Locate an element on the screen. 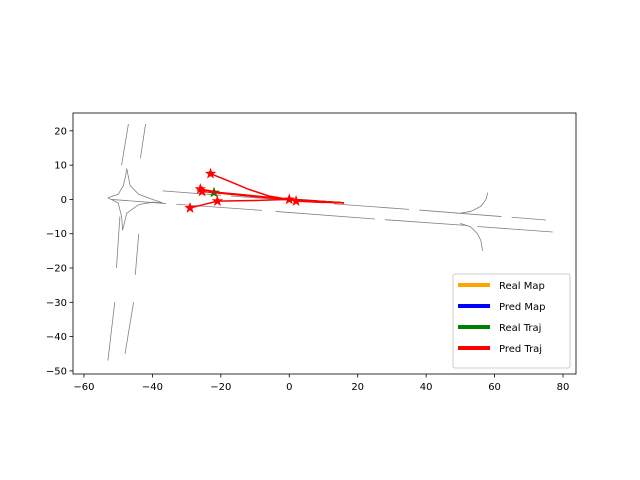 This screenshot has height=480, width=640. trajectory-line is located at coordinates (317, 201).